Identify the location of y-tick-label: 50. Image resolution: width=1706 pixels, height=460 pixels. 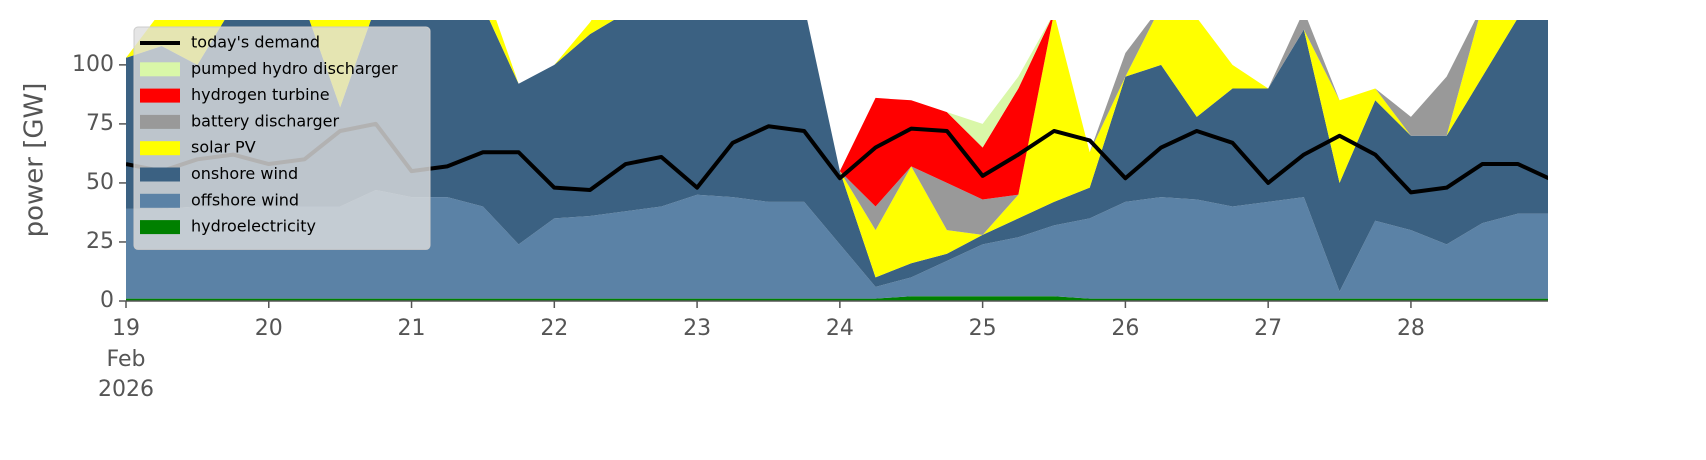
(100, 182).